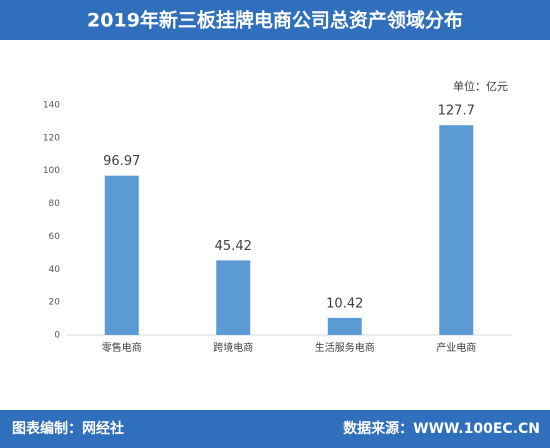  What do you see at coordinates (344, 303) in the screenshot?
I see `value-label: 10.42` at bounding box center [344, 303].